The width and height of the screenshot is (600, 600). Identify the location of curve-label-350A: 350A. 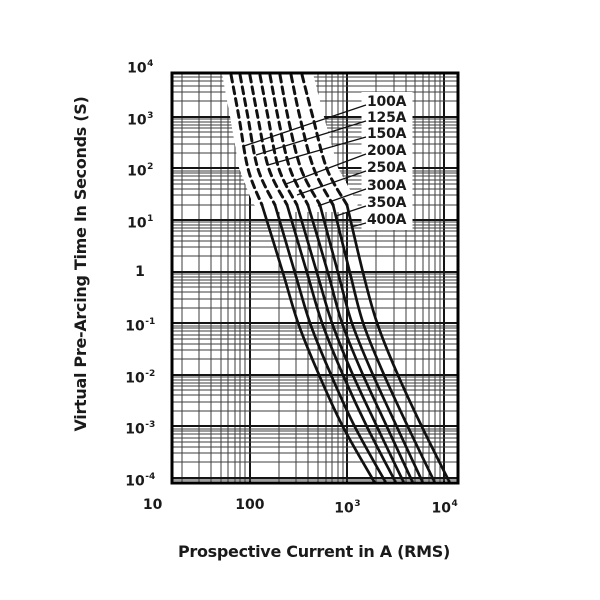
(387, 203).